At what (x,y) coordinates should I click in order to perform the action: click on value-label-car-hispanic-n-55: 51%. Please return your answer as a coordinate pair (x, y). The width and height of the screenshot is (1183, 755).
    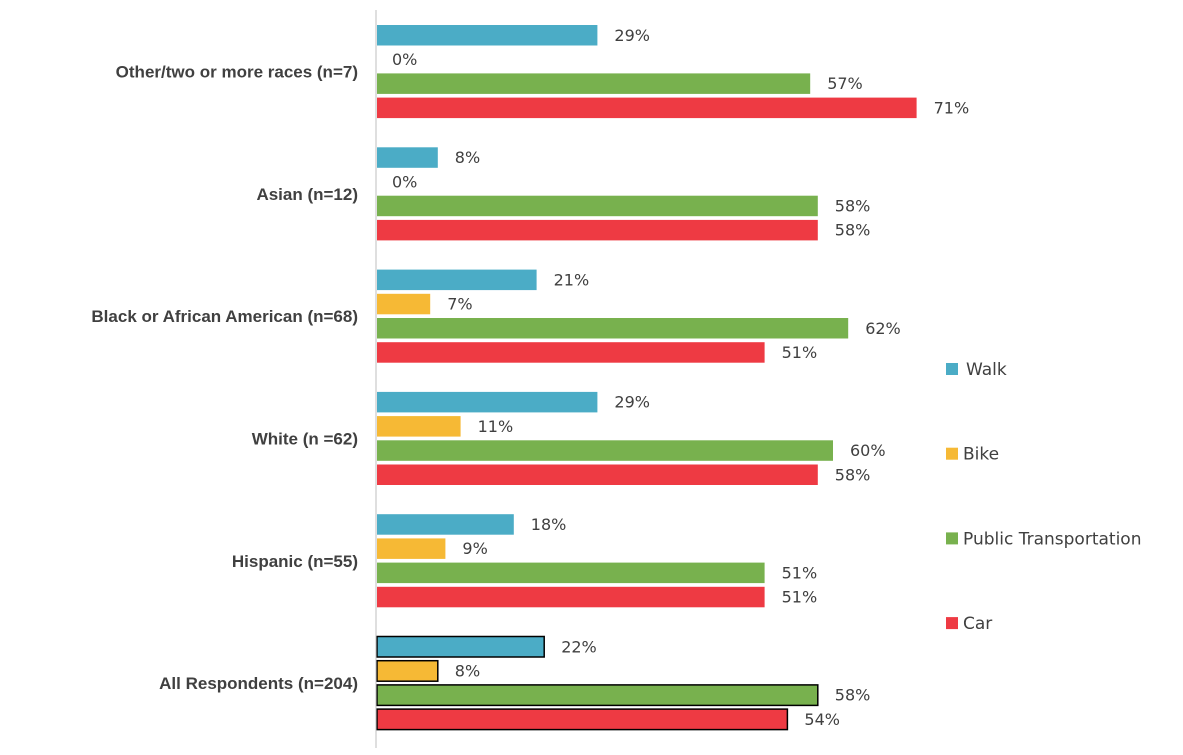
    Looking at the image, I should click on (800, 597).